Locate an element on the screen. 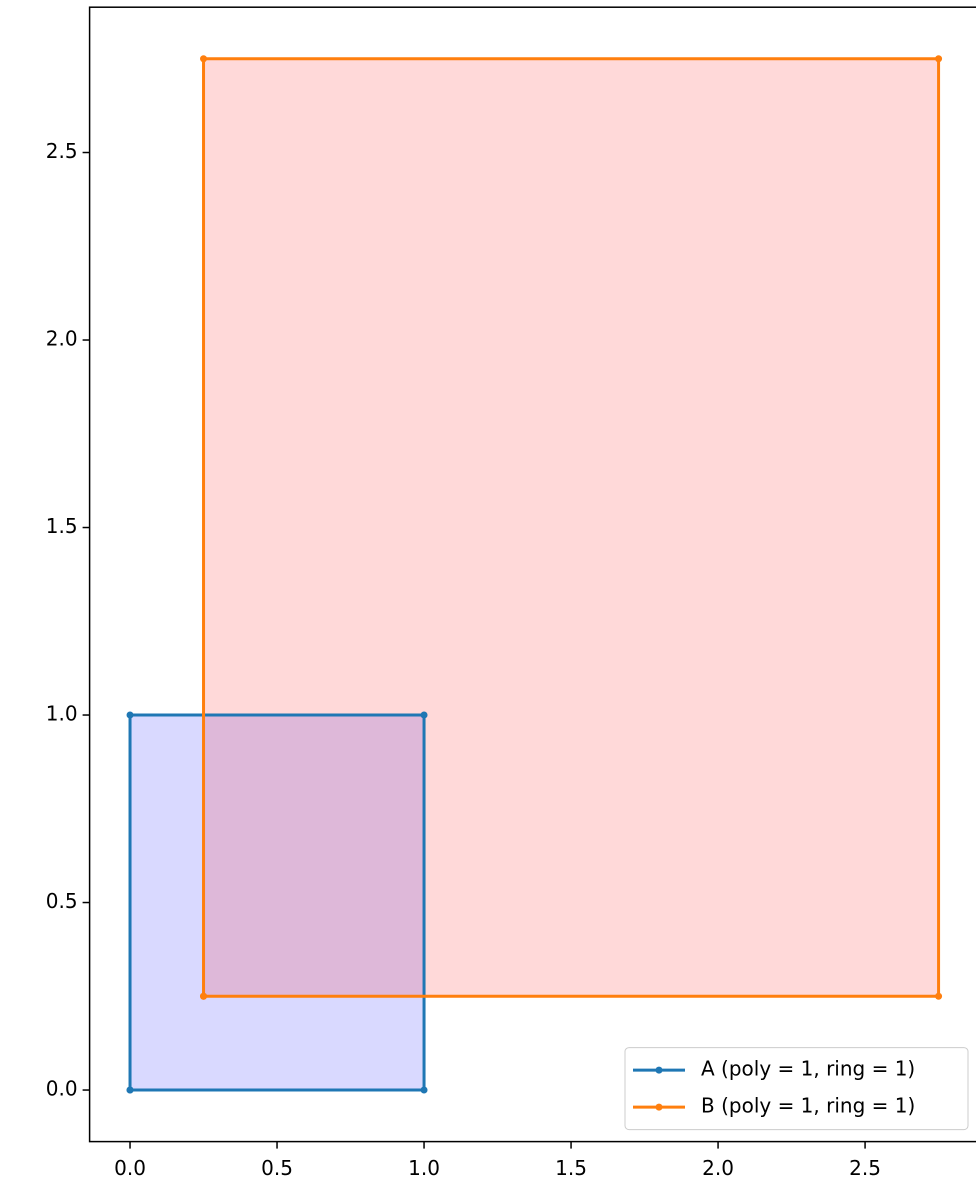  legend-box is located at coordinates (796, 1089).